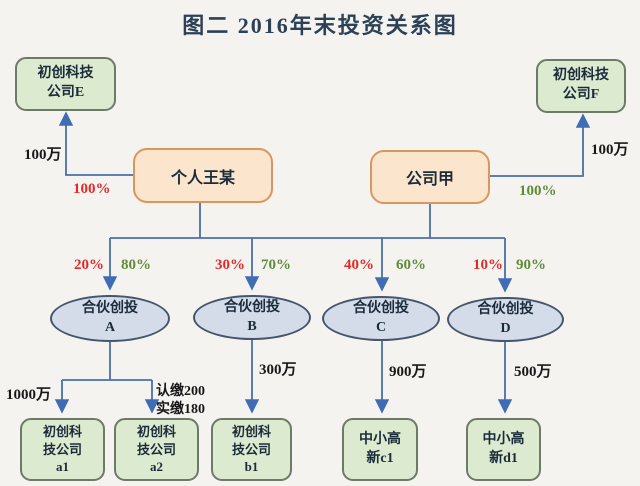  What do you see at coordinates (503, 458) in the screenshot?
I see `node-label: 新d1` at bounding box center [503, 458].